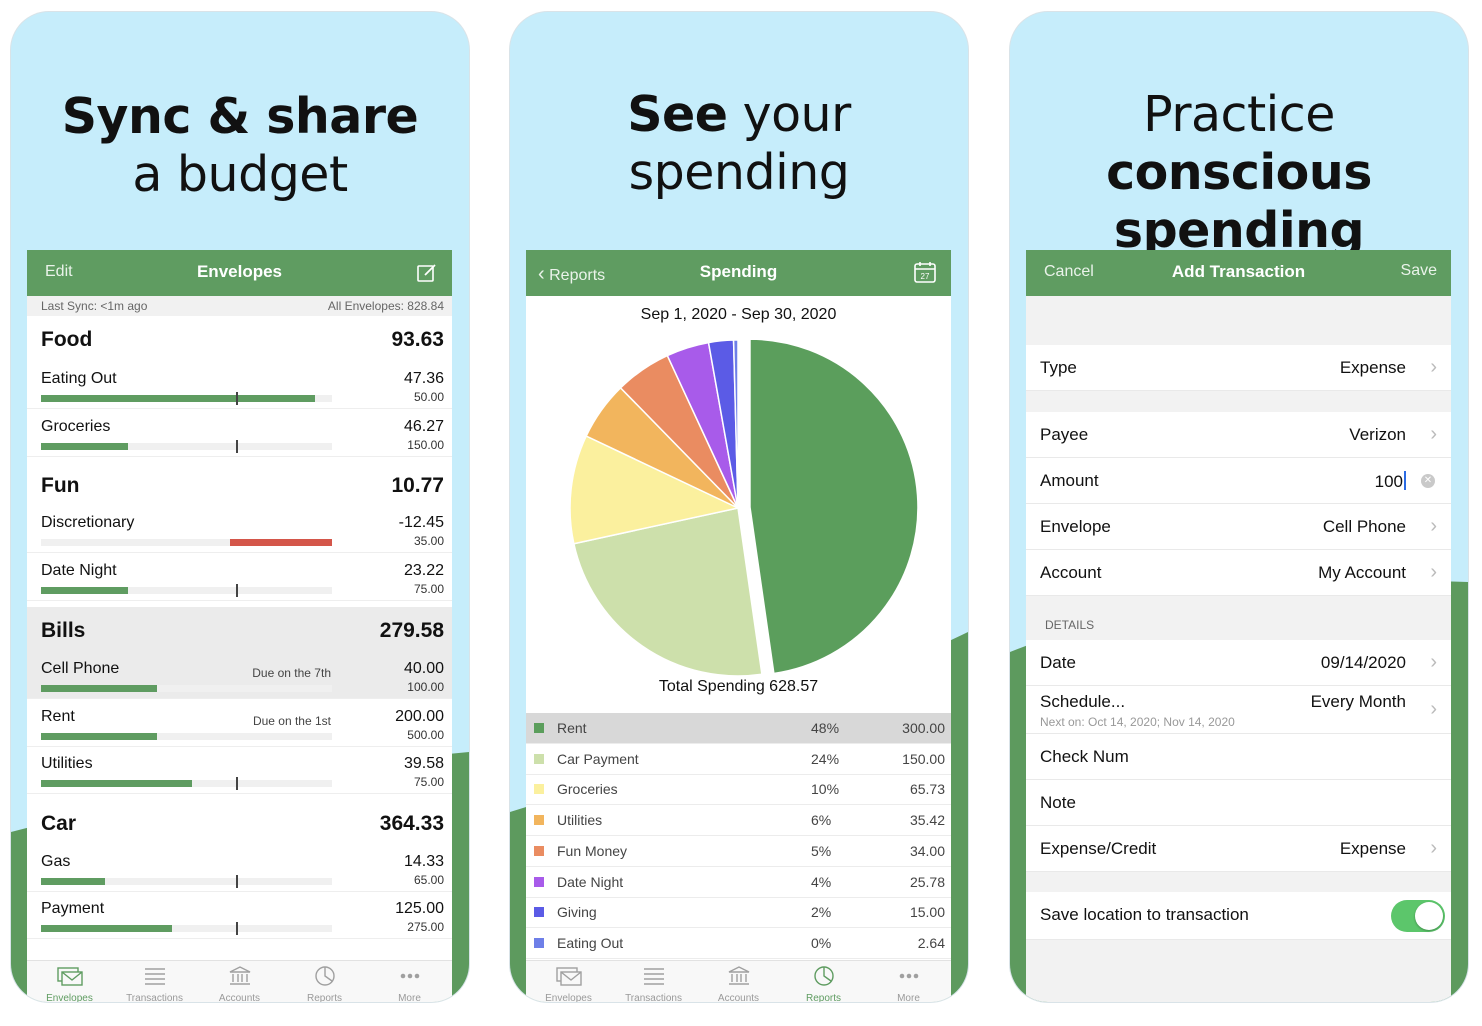 This screenshot has height=1026, width=1482. Describe the element at coordinates (239, 577) in the screenshot. I see `envelope-row: Date Night 23.22 75.00` at that location.